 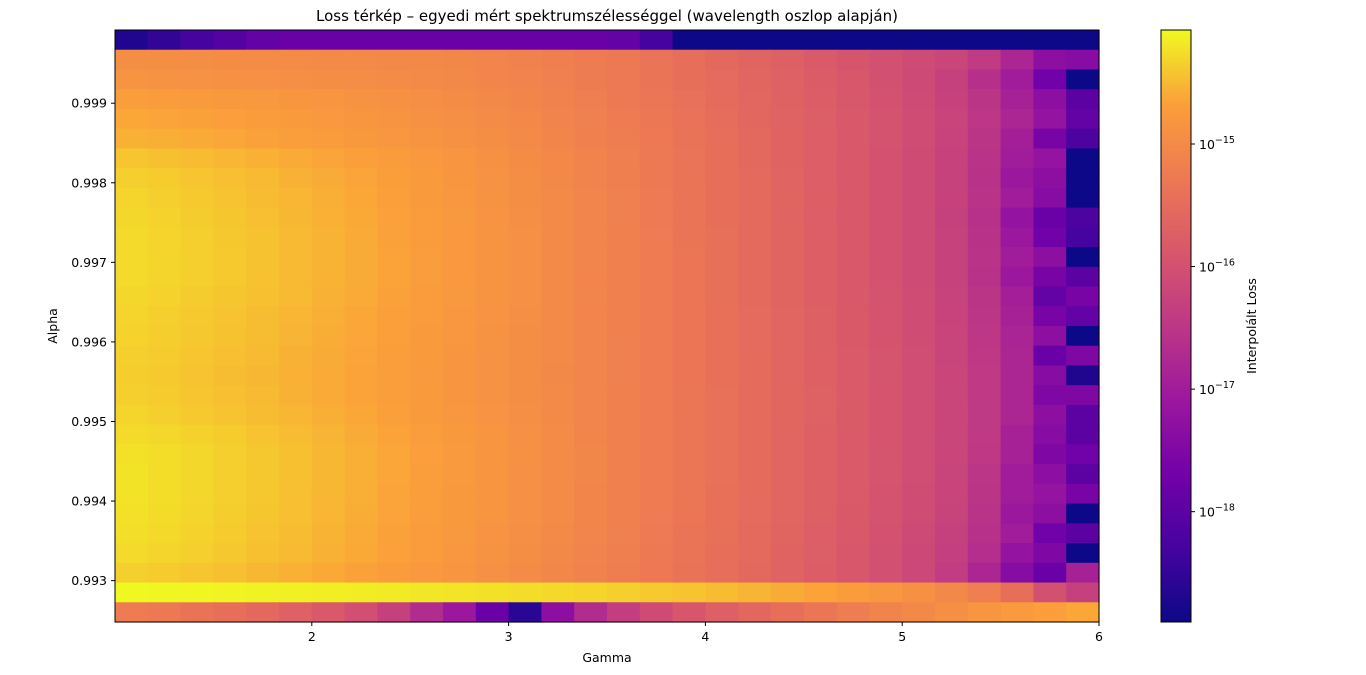 I want to click on y-tick-label: 0.996, so click(x=89, y=341).